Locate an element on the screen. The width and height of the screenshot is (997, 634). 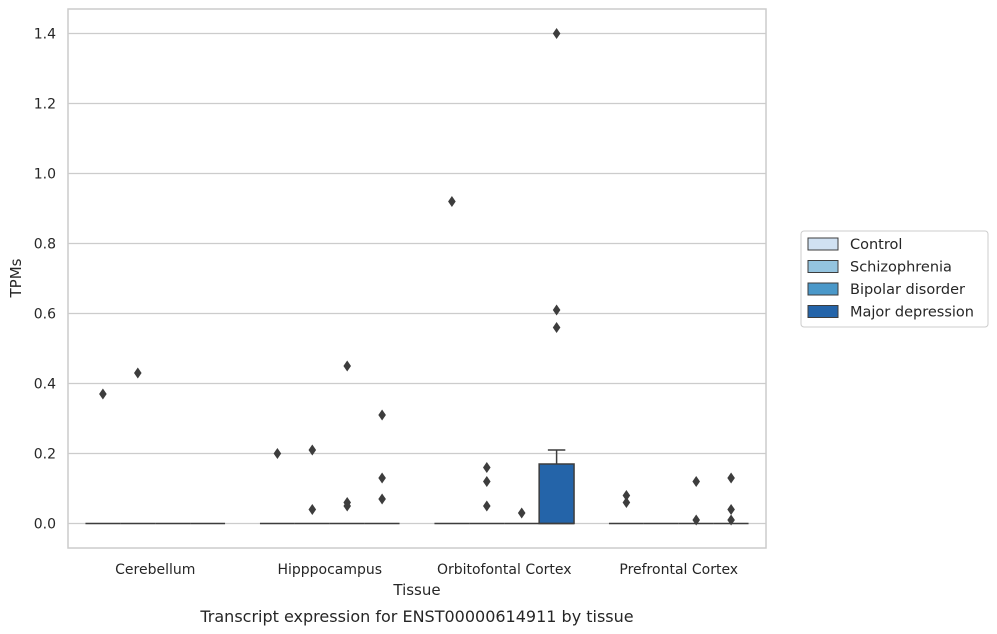
legend-label: Schizophrenia is located at coordinates (901, 268).